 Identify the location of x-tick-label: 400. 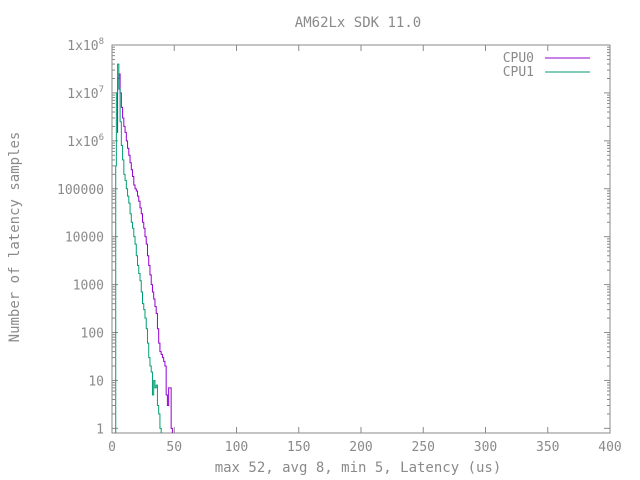
(609, 447).